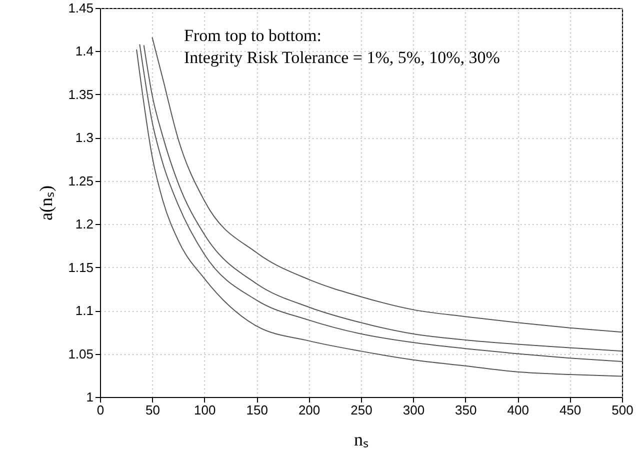 This screenshot has width=640, height=460. Describe the element at coordinates (81, 8) in the screenshot. I see `y-tick-label: 1.45` at that location.